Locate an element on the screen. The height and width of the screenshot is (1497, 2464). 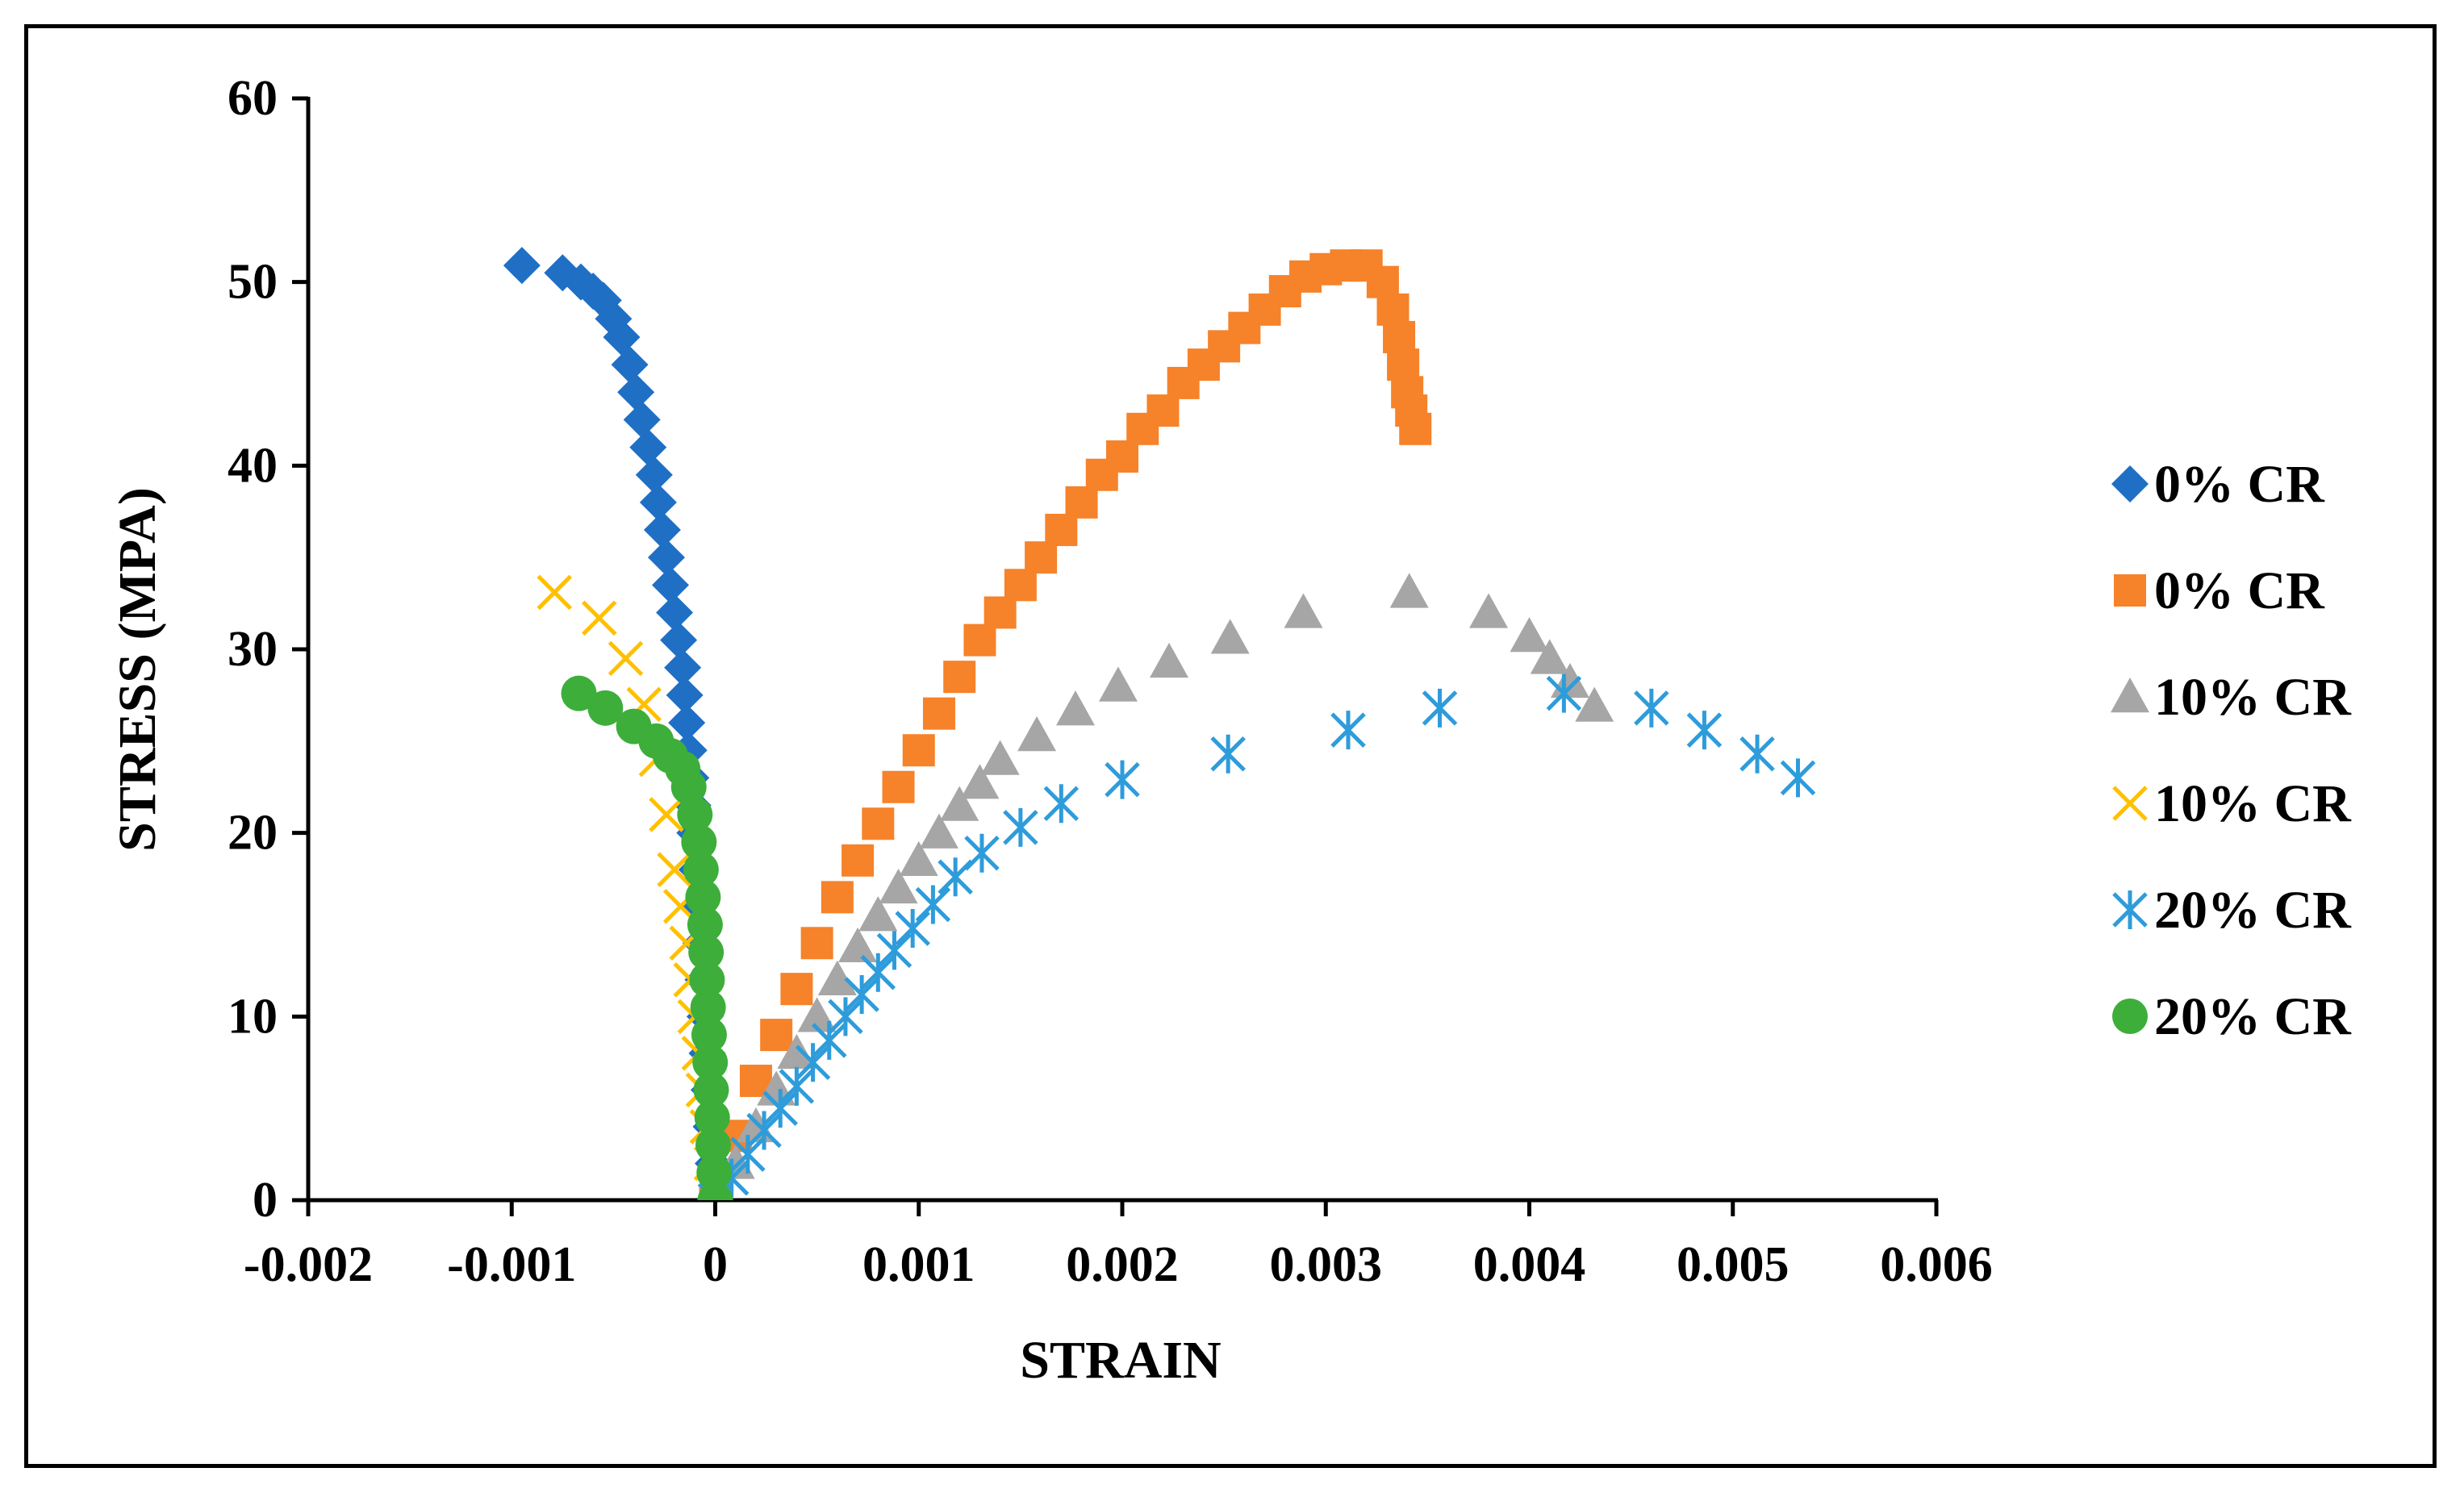
x-tick-label: -0.002 is located at coordinates (309, 1264).